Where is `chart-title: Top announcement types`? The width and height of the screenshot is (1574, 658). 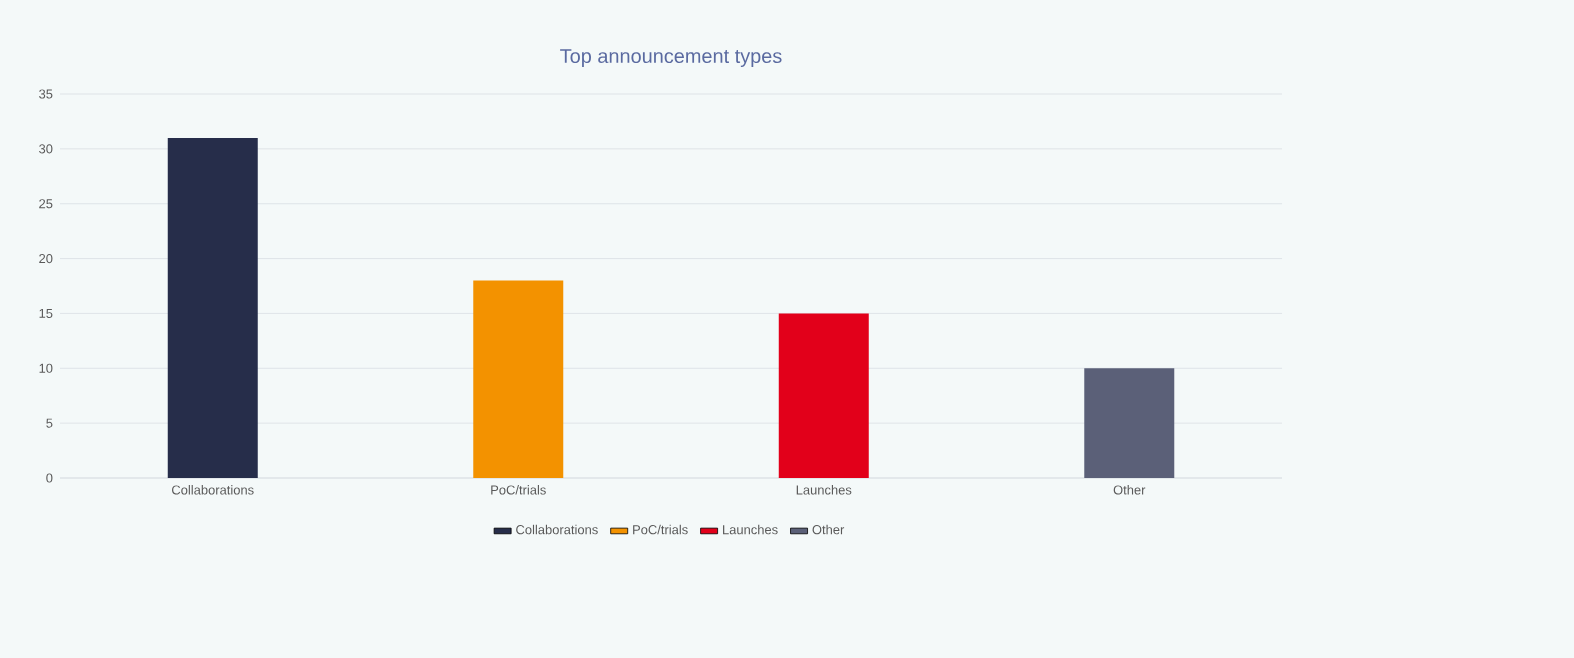 chart-title: Top announcement types is located at coordinates (671, 58).